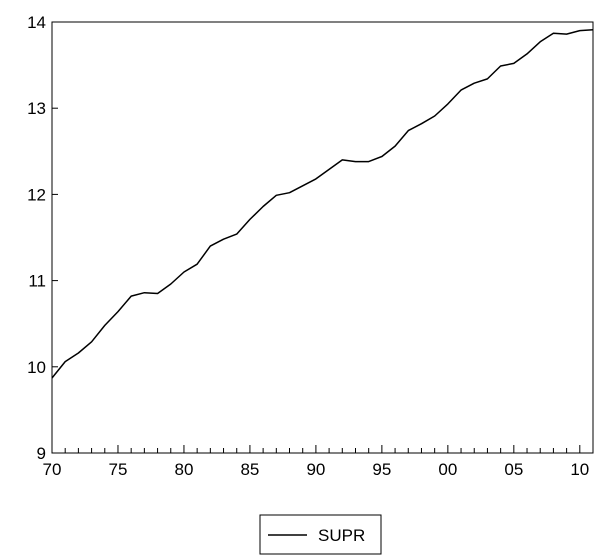  I want to click on x-tick-label: 80, so click(183, 469).